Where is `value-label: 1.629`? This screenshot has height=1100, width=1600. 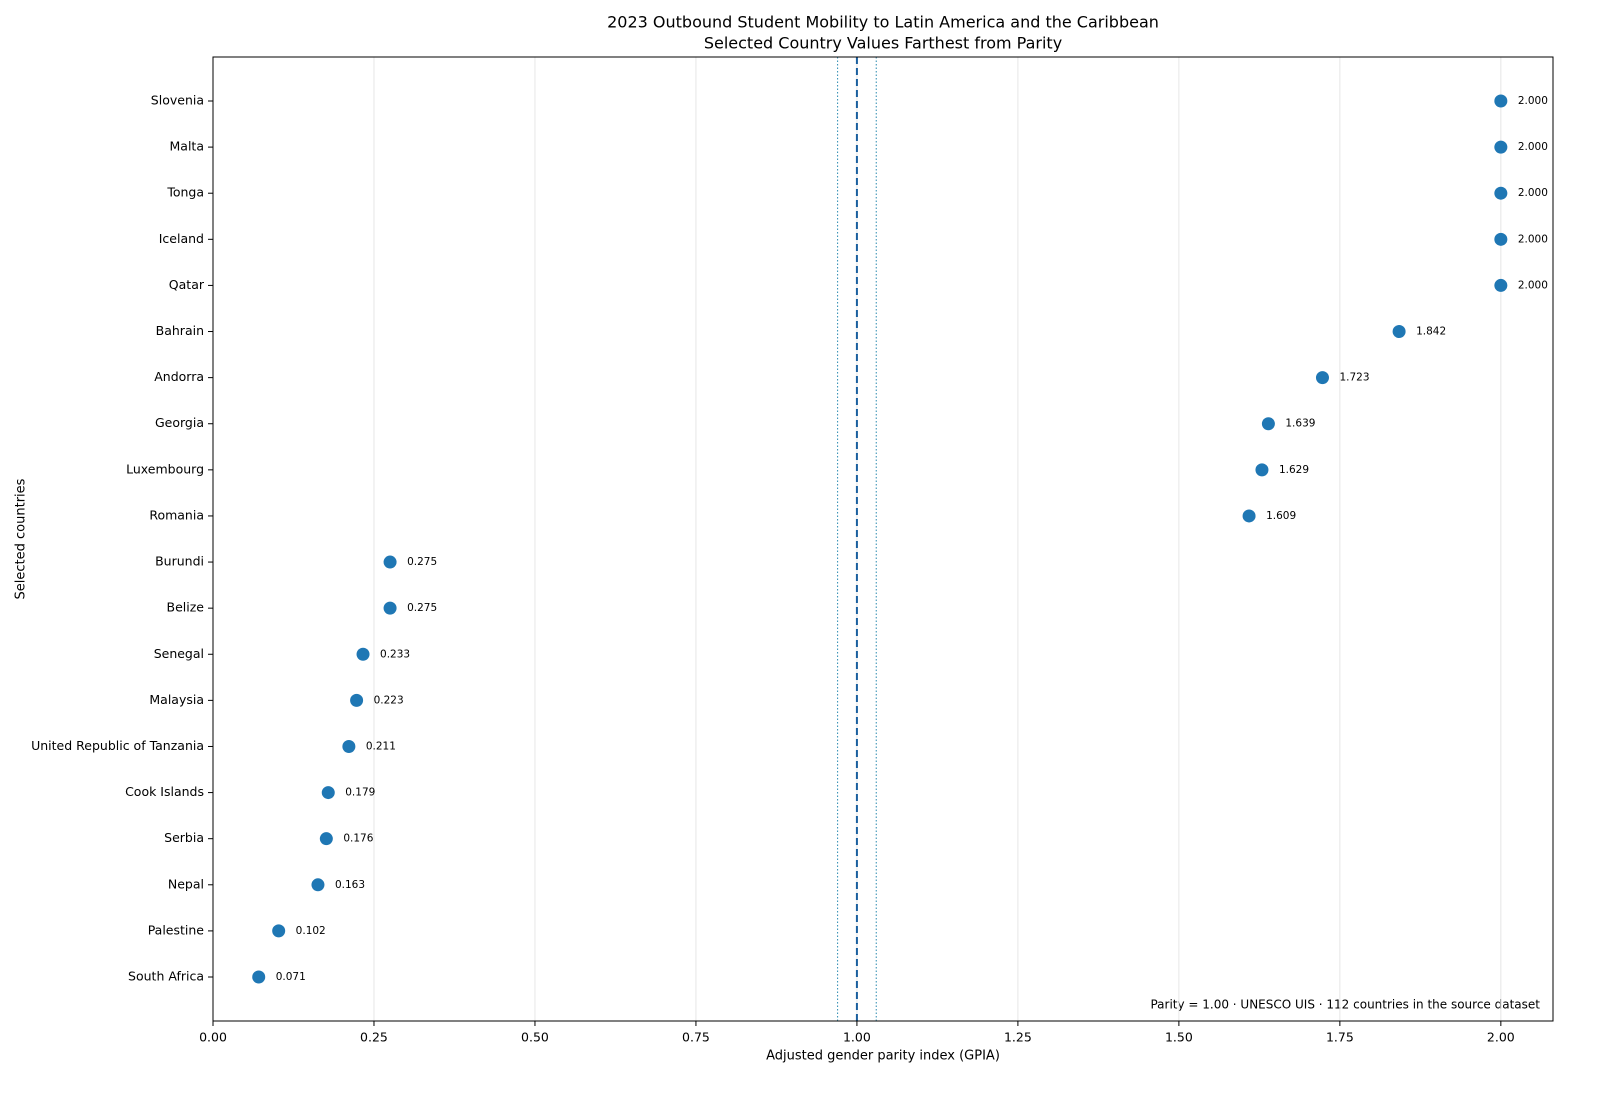
value-label: 1.629 is located at coordinates (1294, 470).